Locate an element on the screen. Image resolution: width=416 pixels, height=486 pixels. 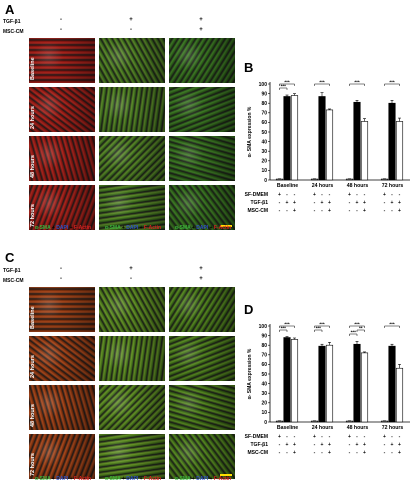
timepoint-label: Baseline is located at coordinates (33, 68).